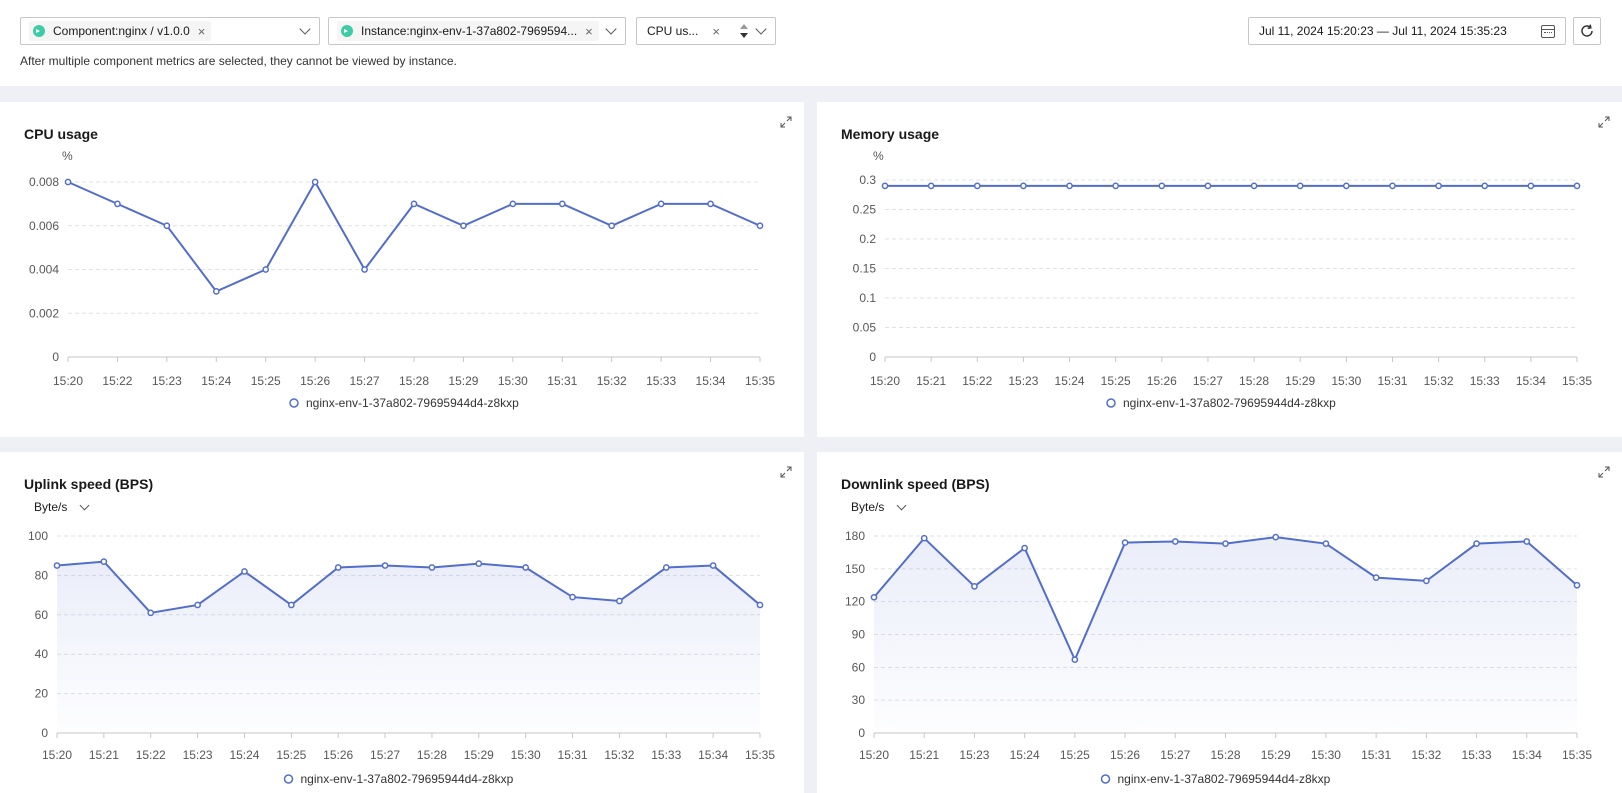 This screenshot has width=1622, height=793. Describe the element at coordinates (744, 31) in the screenshot. I see `scroll-stepper` at that location.